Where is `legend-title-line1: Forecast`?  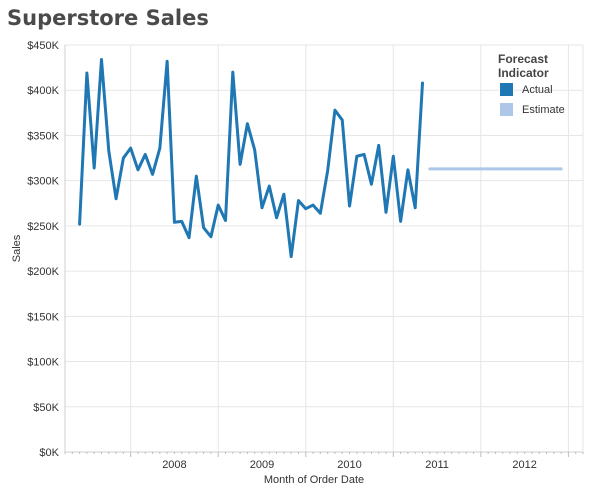
legend-title-line1: Forecast is located at coordinates (523, 59).